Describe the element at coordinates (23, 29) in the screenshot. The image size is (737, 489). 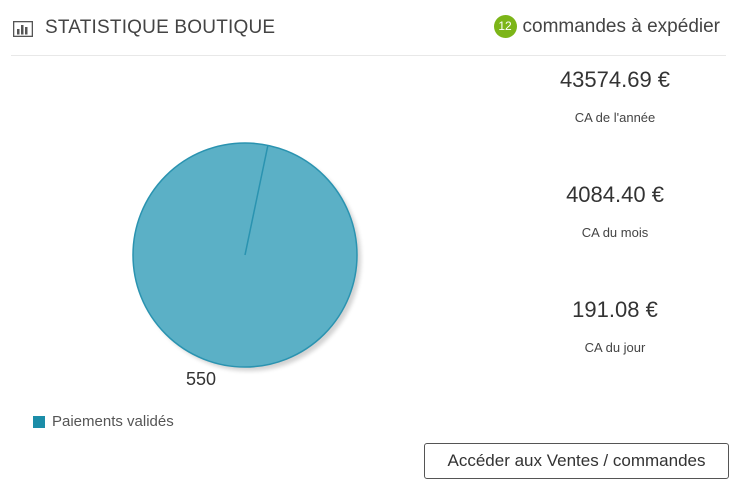
I see `bar-chart-icon` at that location.